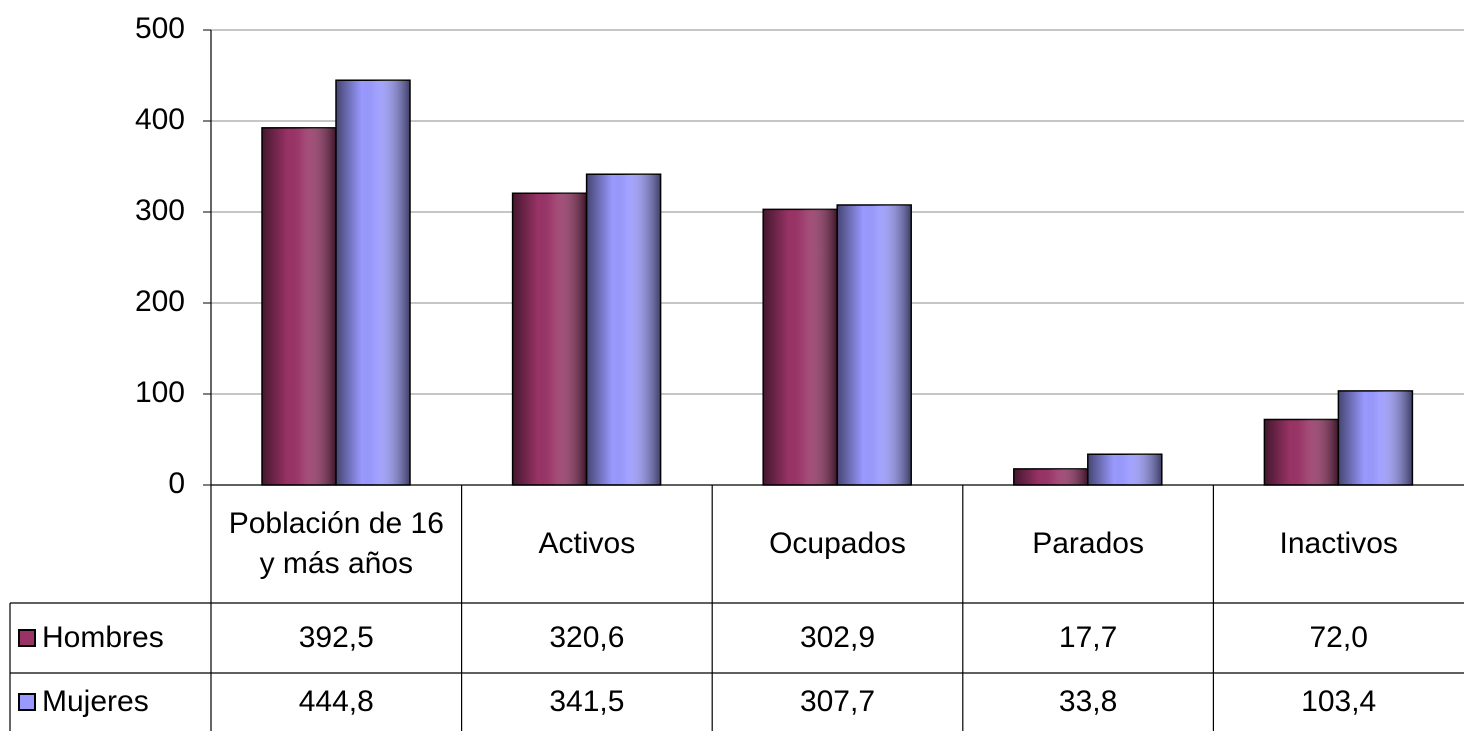  What do you see at coordinates (336, 701) in the screenshot?
I see `table-value: 444,8` at bounding box center [336, 701].